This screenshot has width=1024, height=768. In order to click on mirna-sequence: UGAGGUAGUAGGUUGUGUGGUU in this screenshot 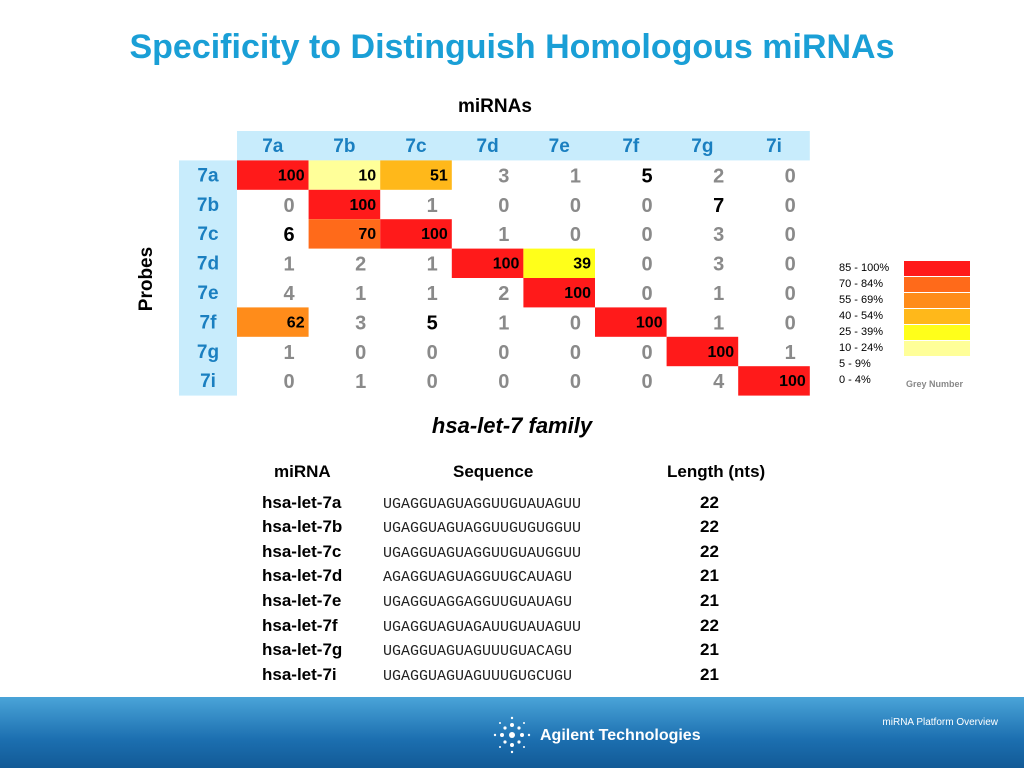, I will do `click(482, 528)`.